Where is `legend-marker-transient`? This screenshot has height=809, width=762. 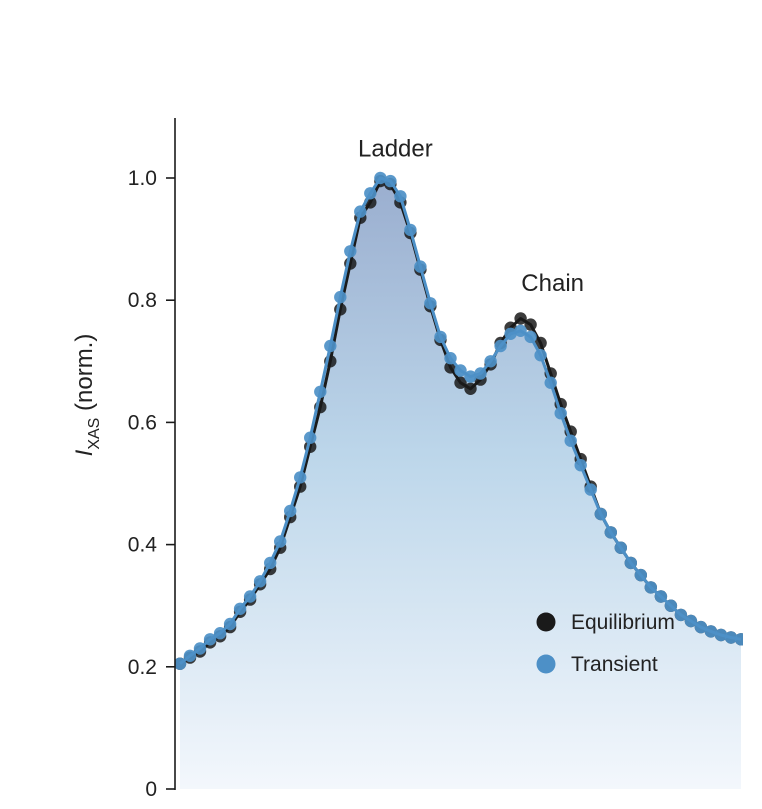 legend-marker-transient is located at coordinates (546, 664).